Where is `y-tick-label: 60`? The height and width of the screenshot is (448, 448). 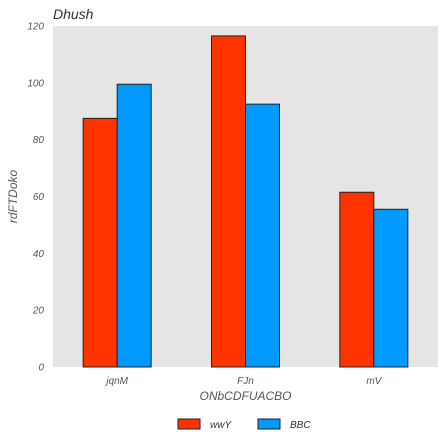 y-tick-label: 60 is located at coordinates (39, 197).